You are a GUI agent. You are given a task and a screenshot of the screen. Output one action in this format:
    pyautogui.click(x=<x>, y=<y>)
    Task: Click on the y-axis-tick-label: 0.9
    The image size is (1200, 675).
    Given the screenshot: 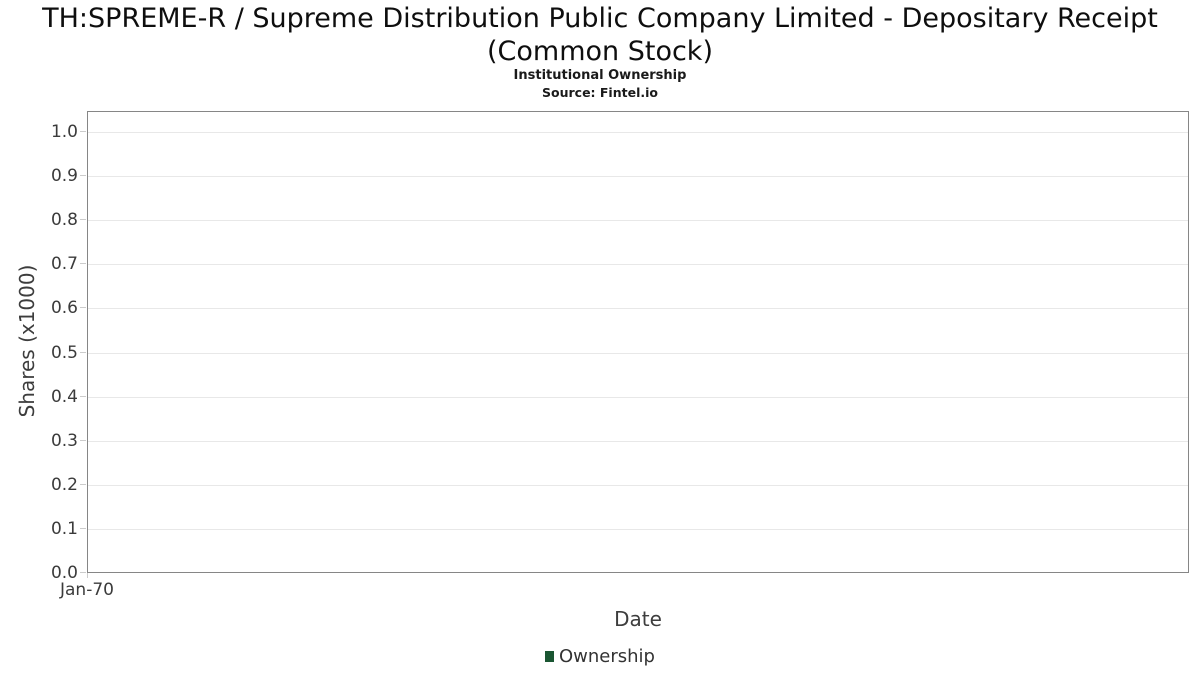 What is the action you would take?
    pyautogui.click(x=64, y=176)
    